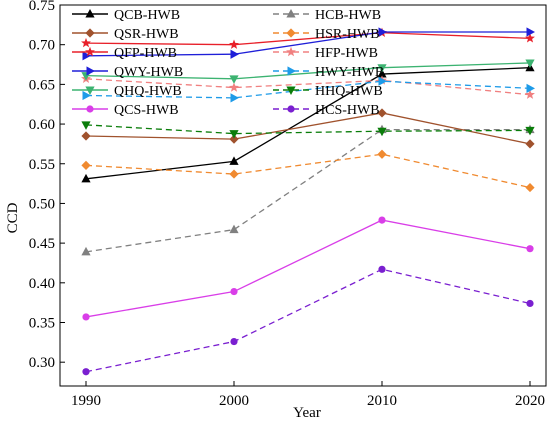  I want to click on y-tick-label: 0.65, so click(42, 85).